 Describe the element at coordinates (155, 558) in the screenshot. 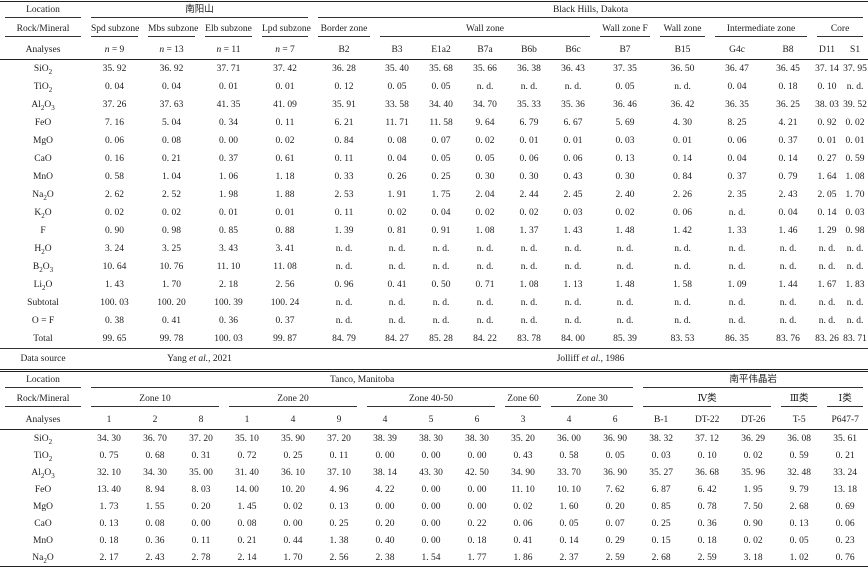

I see `value-cell: 2. 43` at that location.